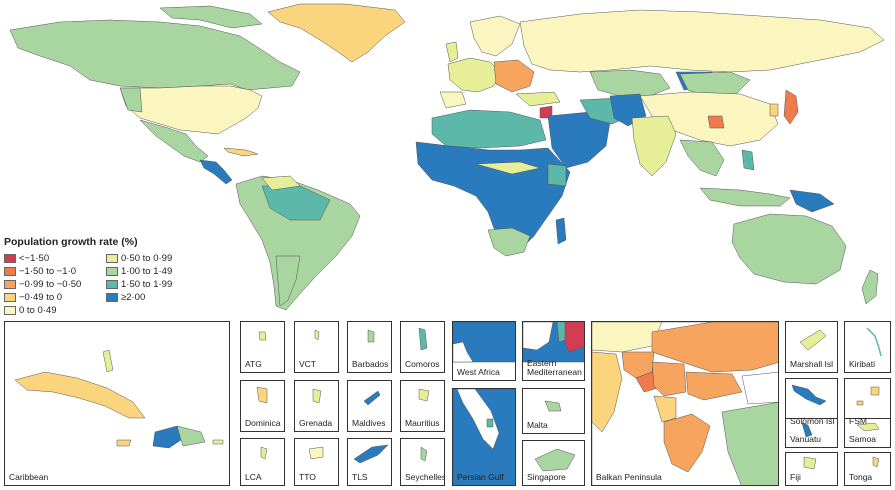 This screenshot has width=895, height=490. I want to click on legend-item: −0·99 to −0·50, so click(54, 284).